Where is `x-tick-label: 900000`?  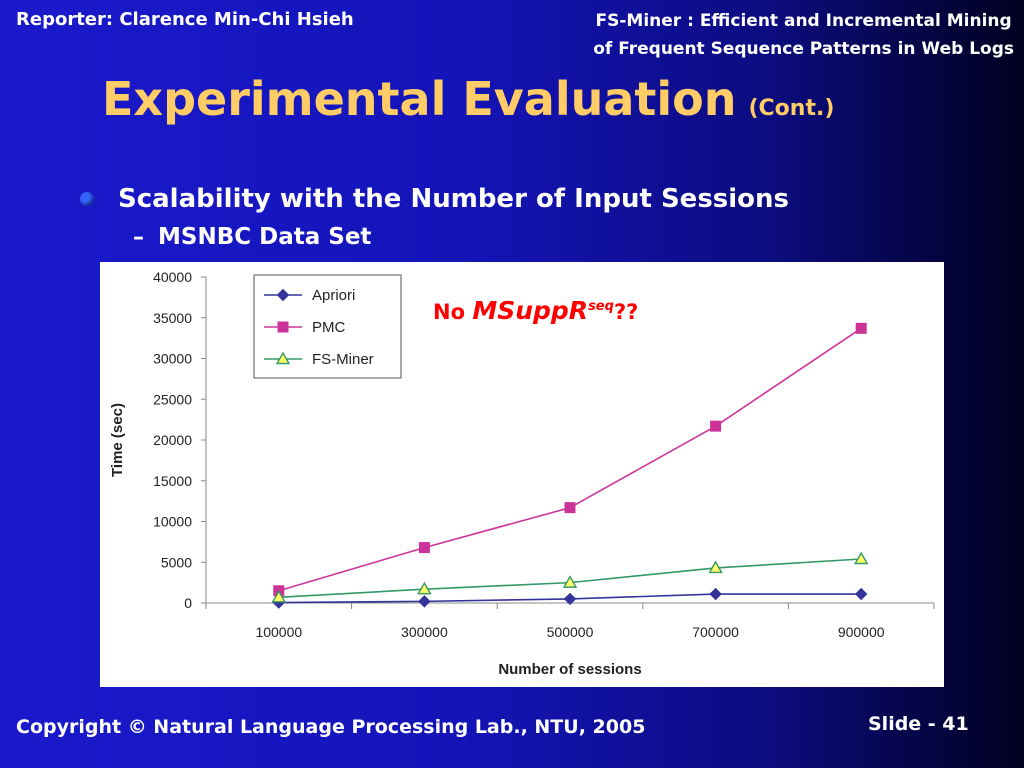
x-tick-label: 900000 is located at coordinates (861, 632).